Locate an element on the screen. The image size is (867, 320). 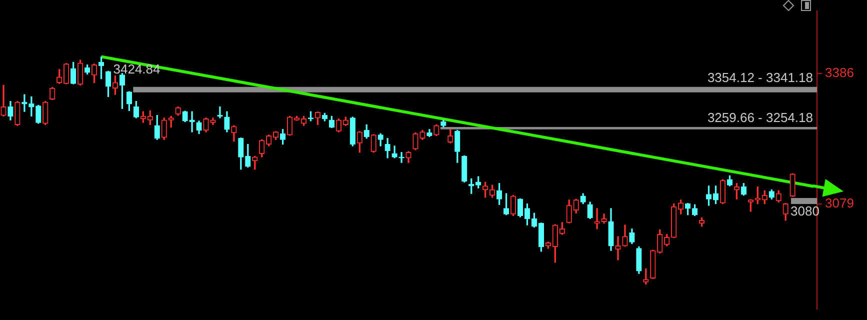
band-label: 3259.66 - 3254.18 is located at coordinates (760, 118).